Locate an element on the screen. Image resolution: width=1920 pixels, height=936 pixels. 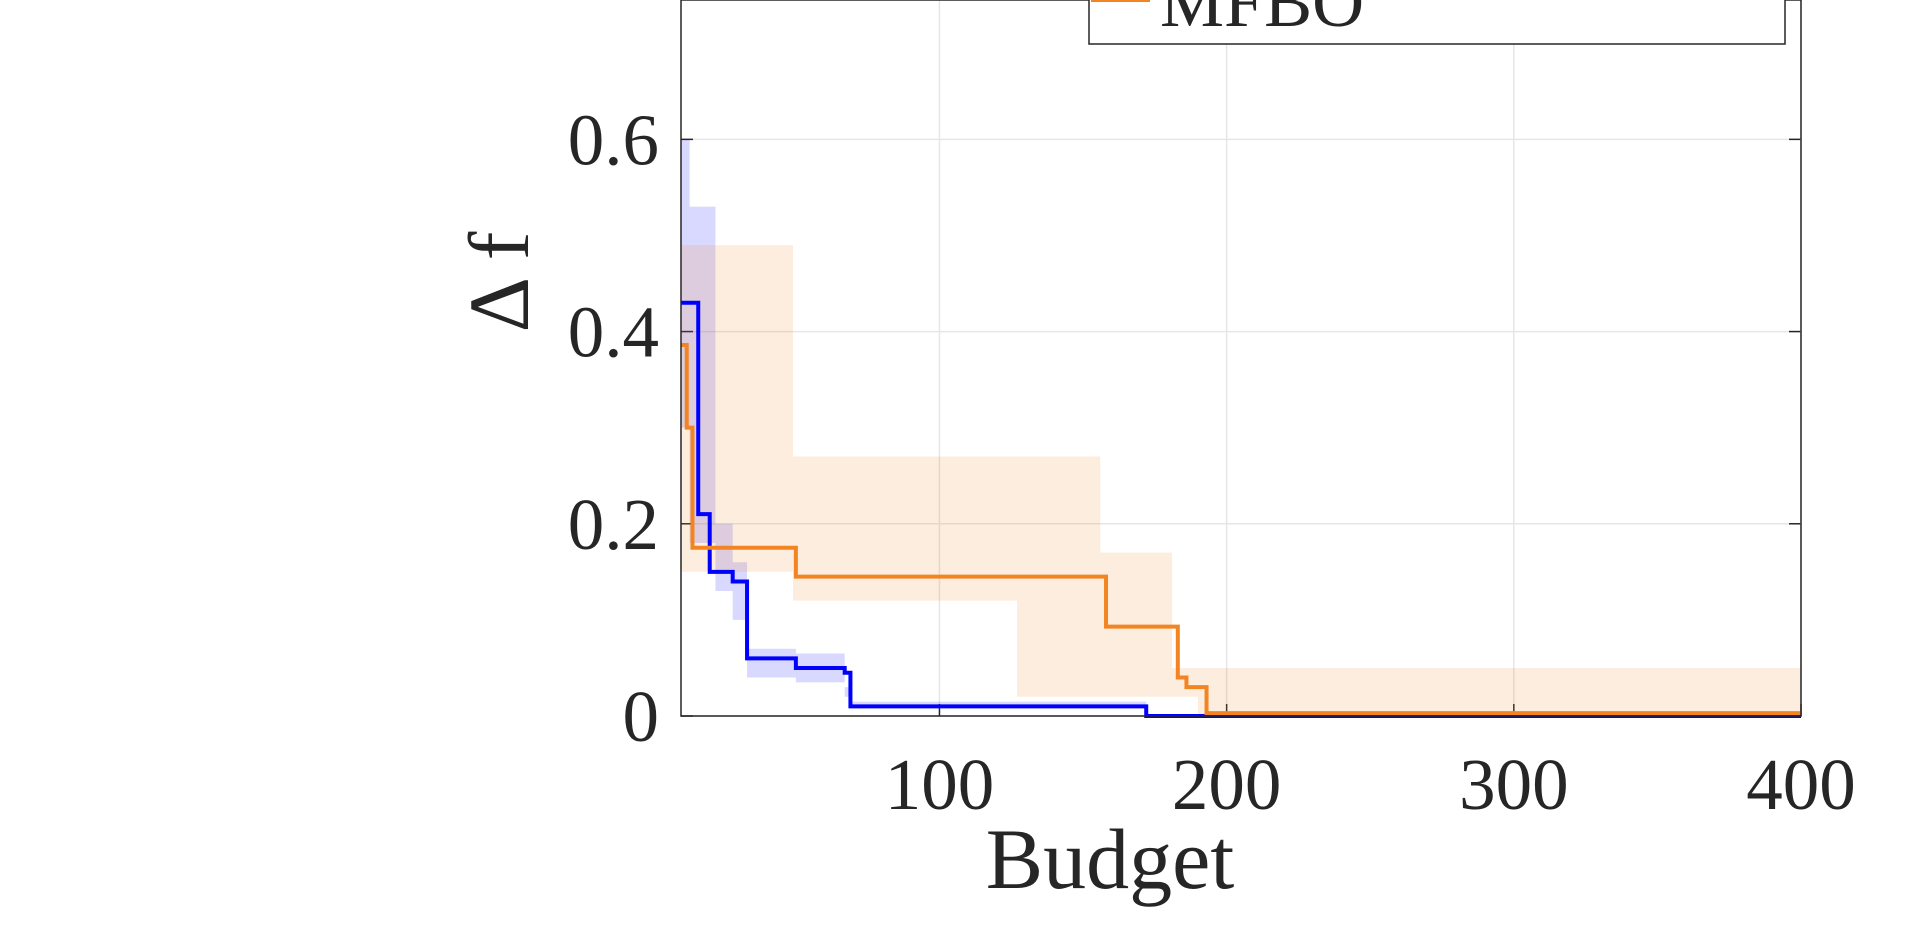
legend: MFBO is located at coordinates (1437, 22).